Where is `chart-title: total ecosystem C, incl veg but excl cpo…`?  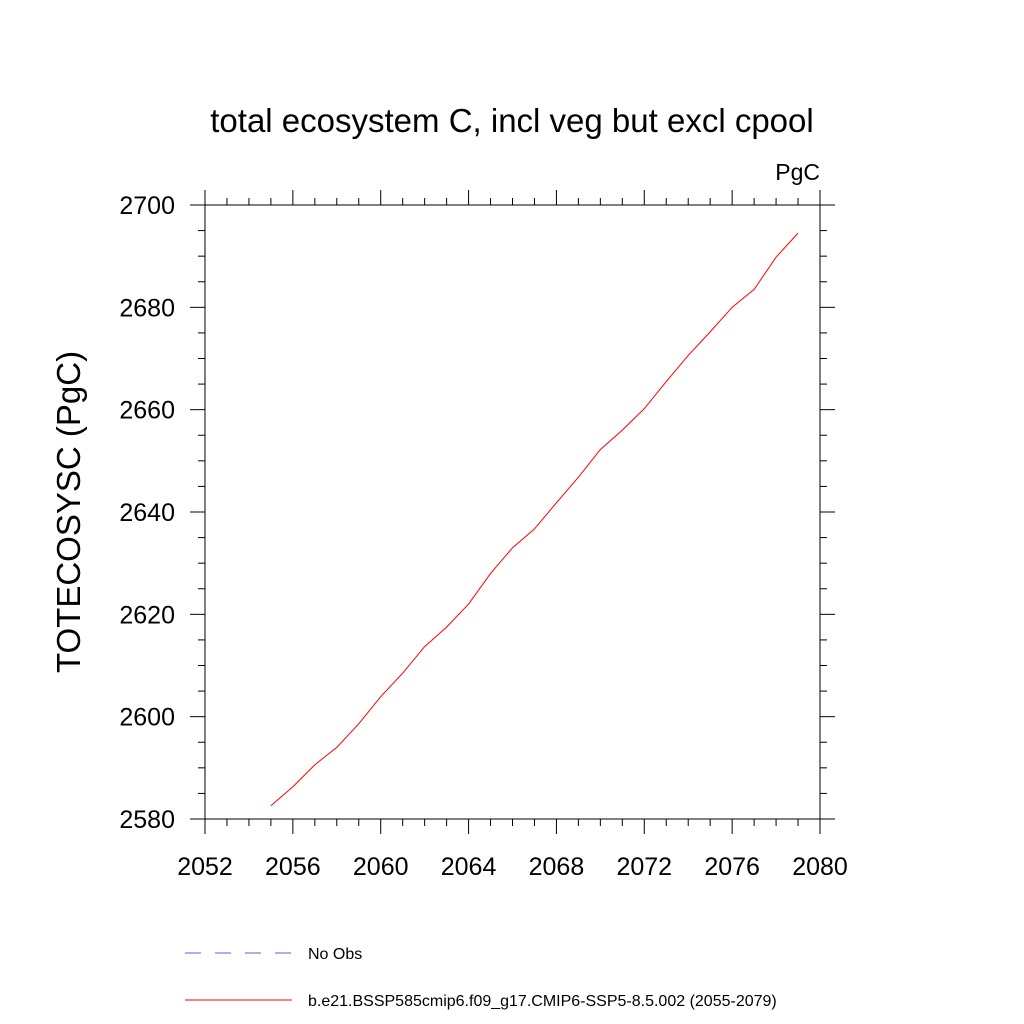 chart-title: total ecosystem C, incl veg but excl cpo… is located at coordinates (511, 120).